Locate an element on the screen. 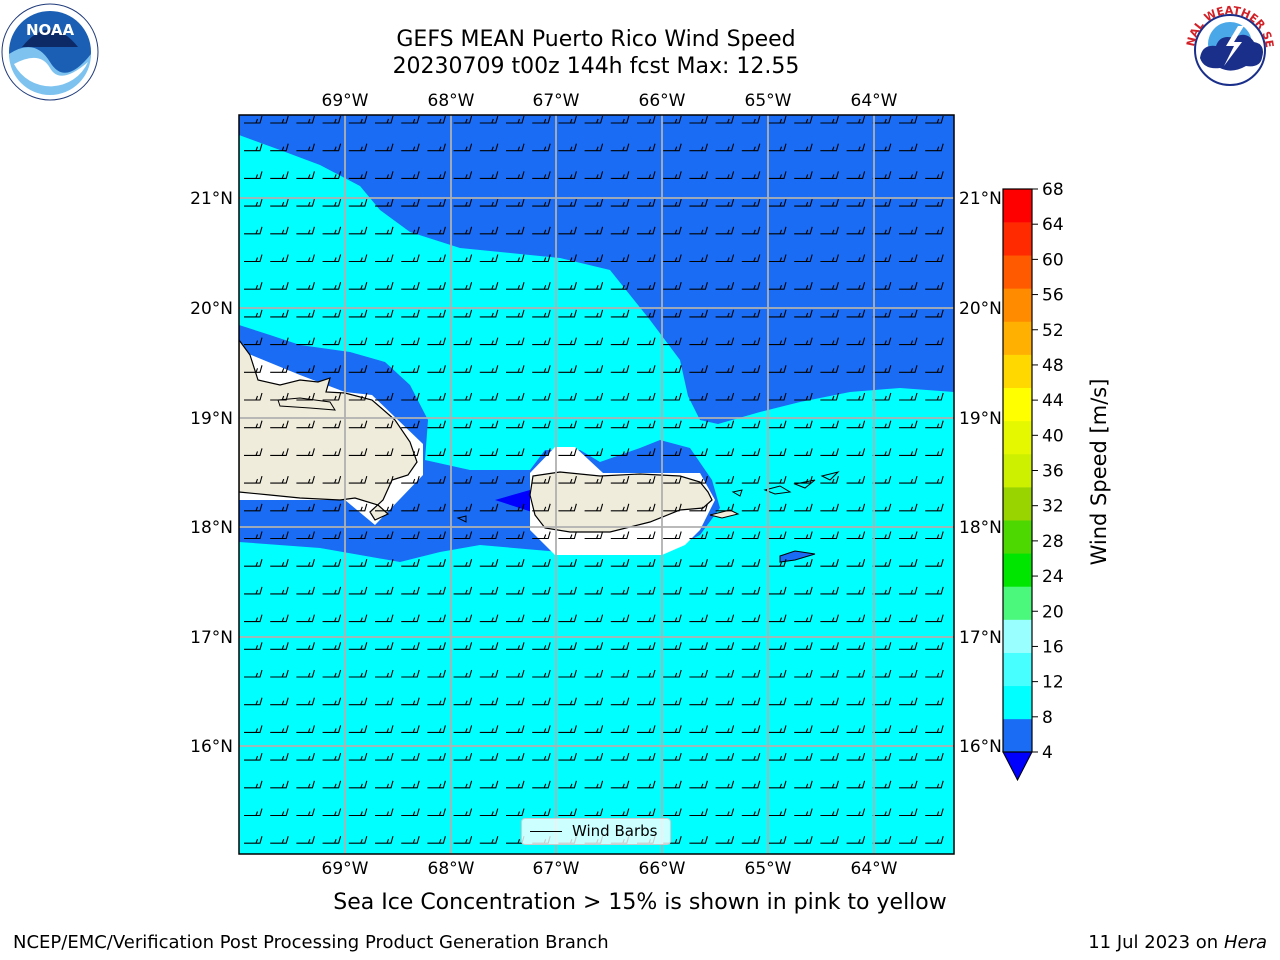  lat-label: 18°N is located at coordinates (211, 528).